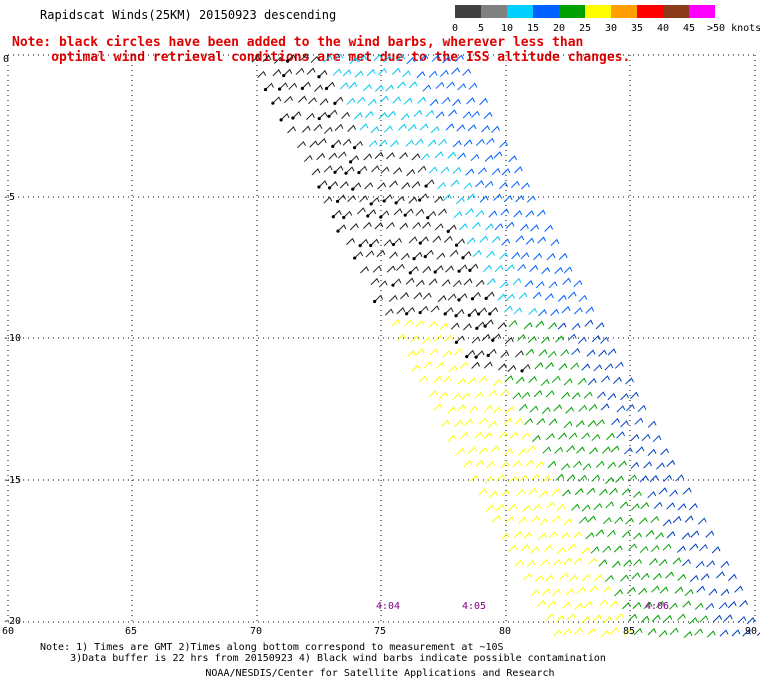 The height and width of the screenshot is (688, 760). I want to click on lat-label: -20, so click(12, 621).